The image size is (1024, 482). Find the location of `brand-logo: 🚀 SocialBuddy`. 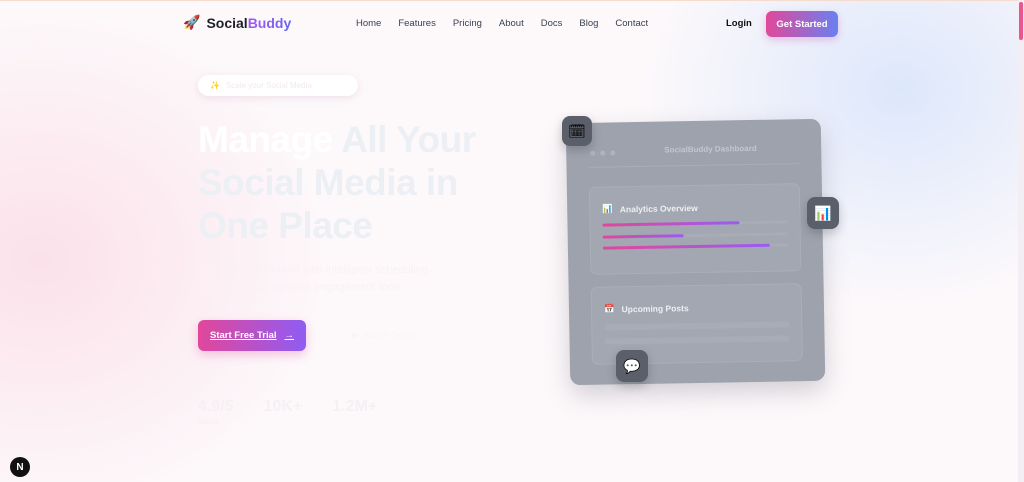

brand-logo: 🚀 SocialBuddy is located at coordinates (237, 22).